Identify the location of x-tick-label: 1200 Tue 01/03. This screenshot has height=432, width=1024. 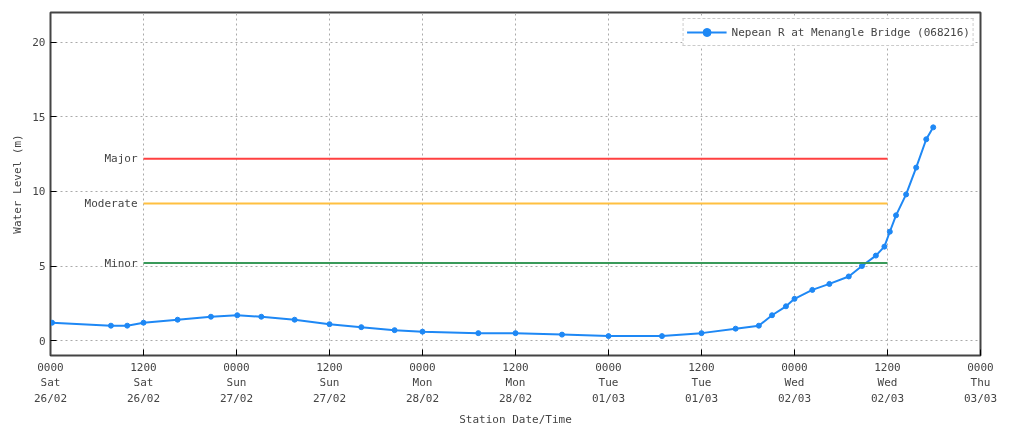
(701, 382).